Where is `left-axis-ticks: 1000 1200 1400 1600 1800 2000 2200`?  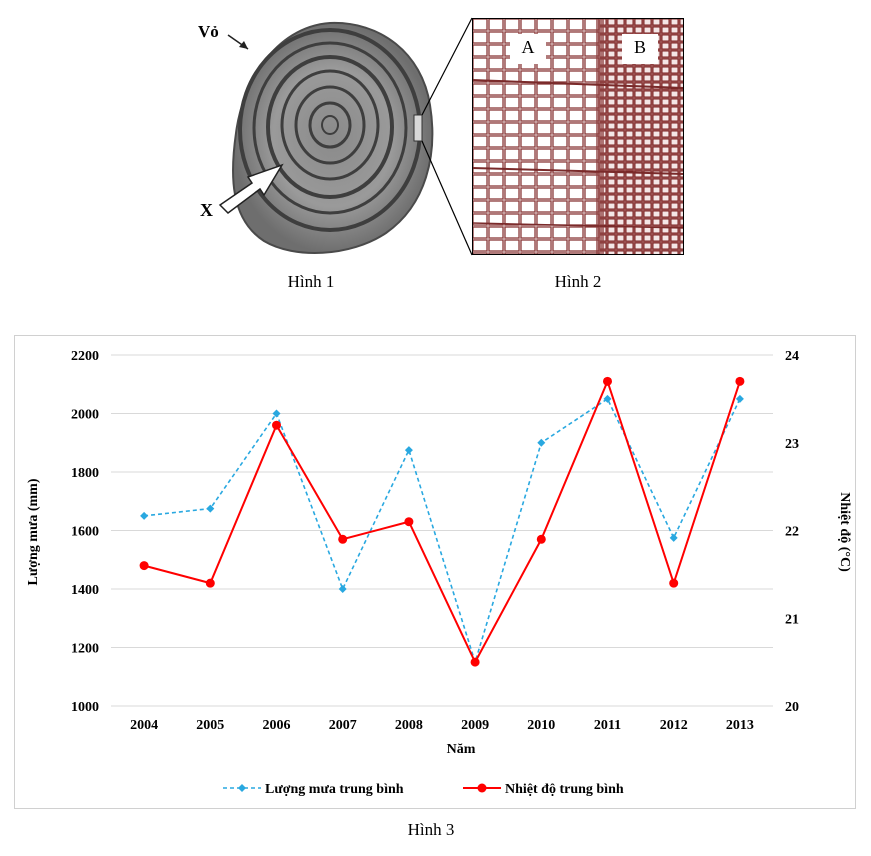 left-axis-ticks: 1000 1200 1400 1600 1800 2000 2200 is located at coordinates (85, 532).